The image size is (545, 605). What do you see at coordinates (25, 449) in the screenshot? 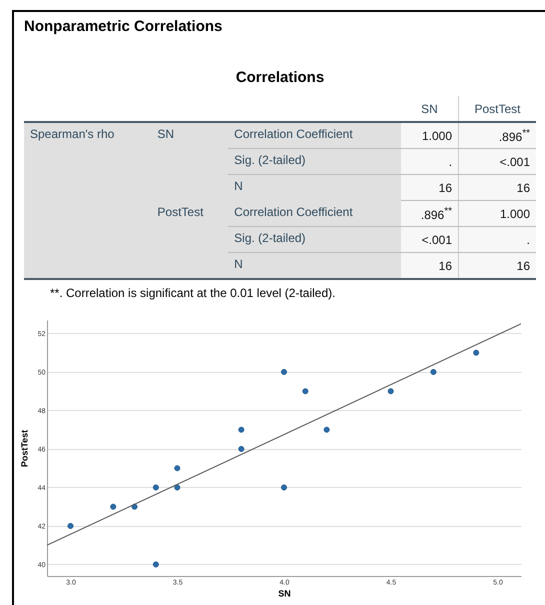
I see `y-axis-title: PostTest` at bounding box center [25, 449].